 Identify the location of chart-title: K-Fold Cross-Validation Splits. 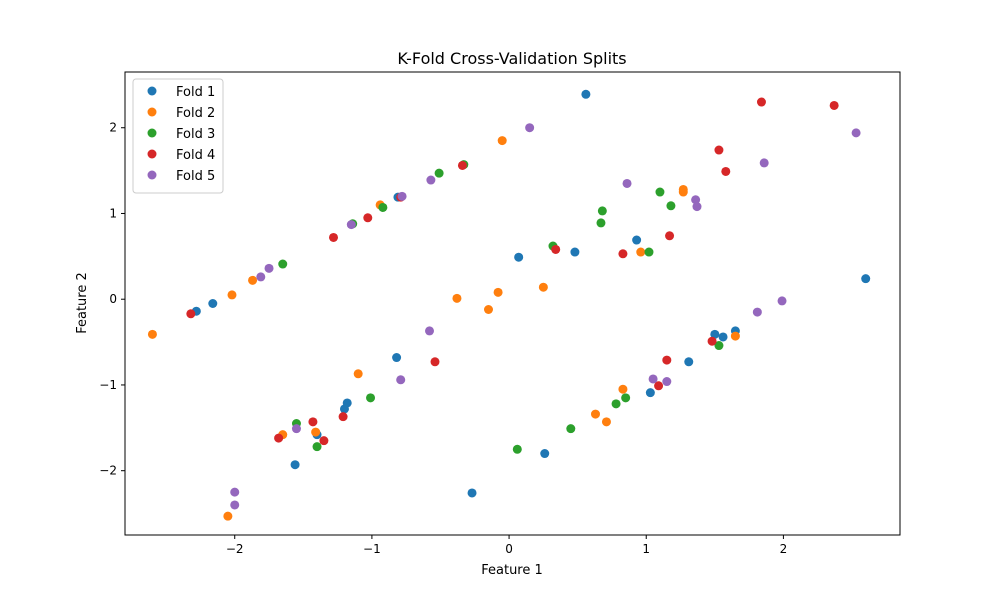
(511, 58).